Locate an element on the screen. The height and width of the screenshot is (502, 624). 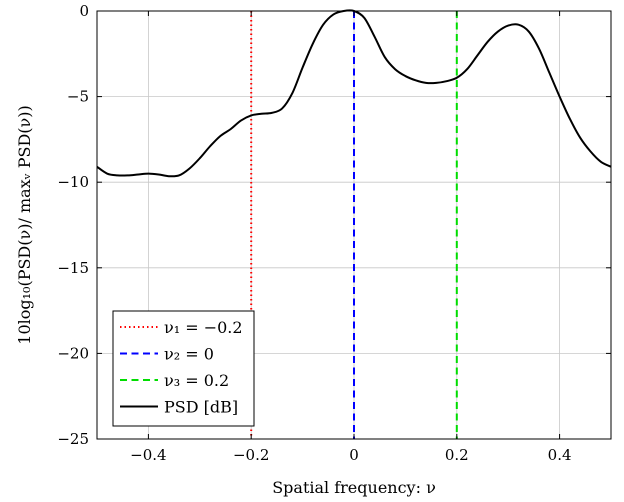
y-tick-label: −5 is located at coordinates (78, 97).